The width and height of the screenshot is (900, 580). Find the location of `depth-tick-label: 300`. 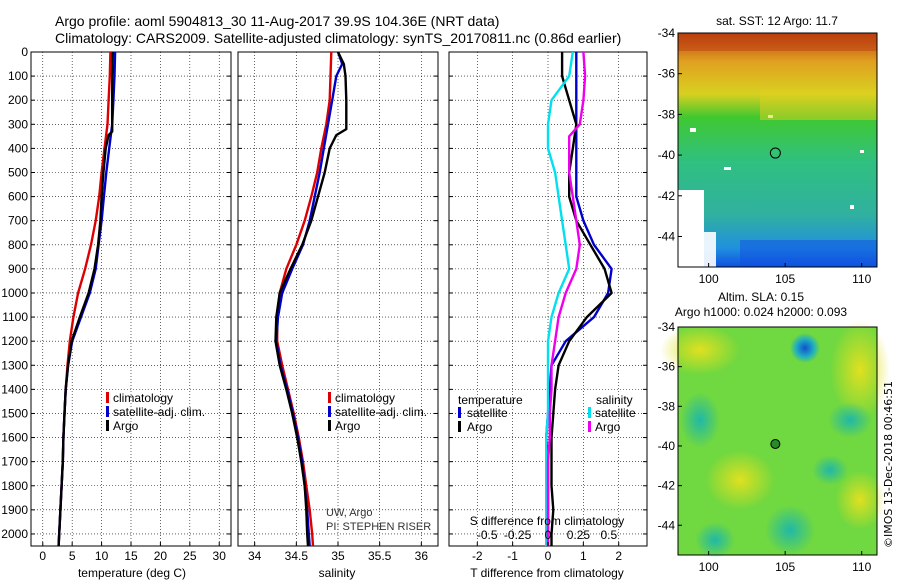

depth-tick-label: 300 is located at coordinates (18, 124).